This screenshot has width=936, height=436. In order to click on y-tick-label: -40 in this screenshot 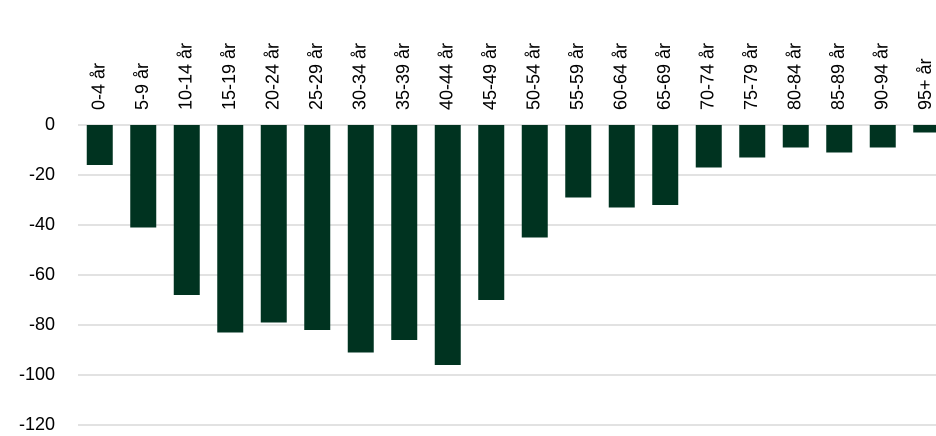, I will do `click(42, 224)`.